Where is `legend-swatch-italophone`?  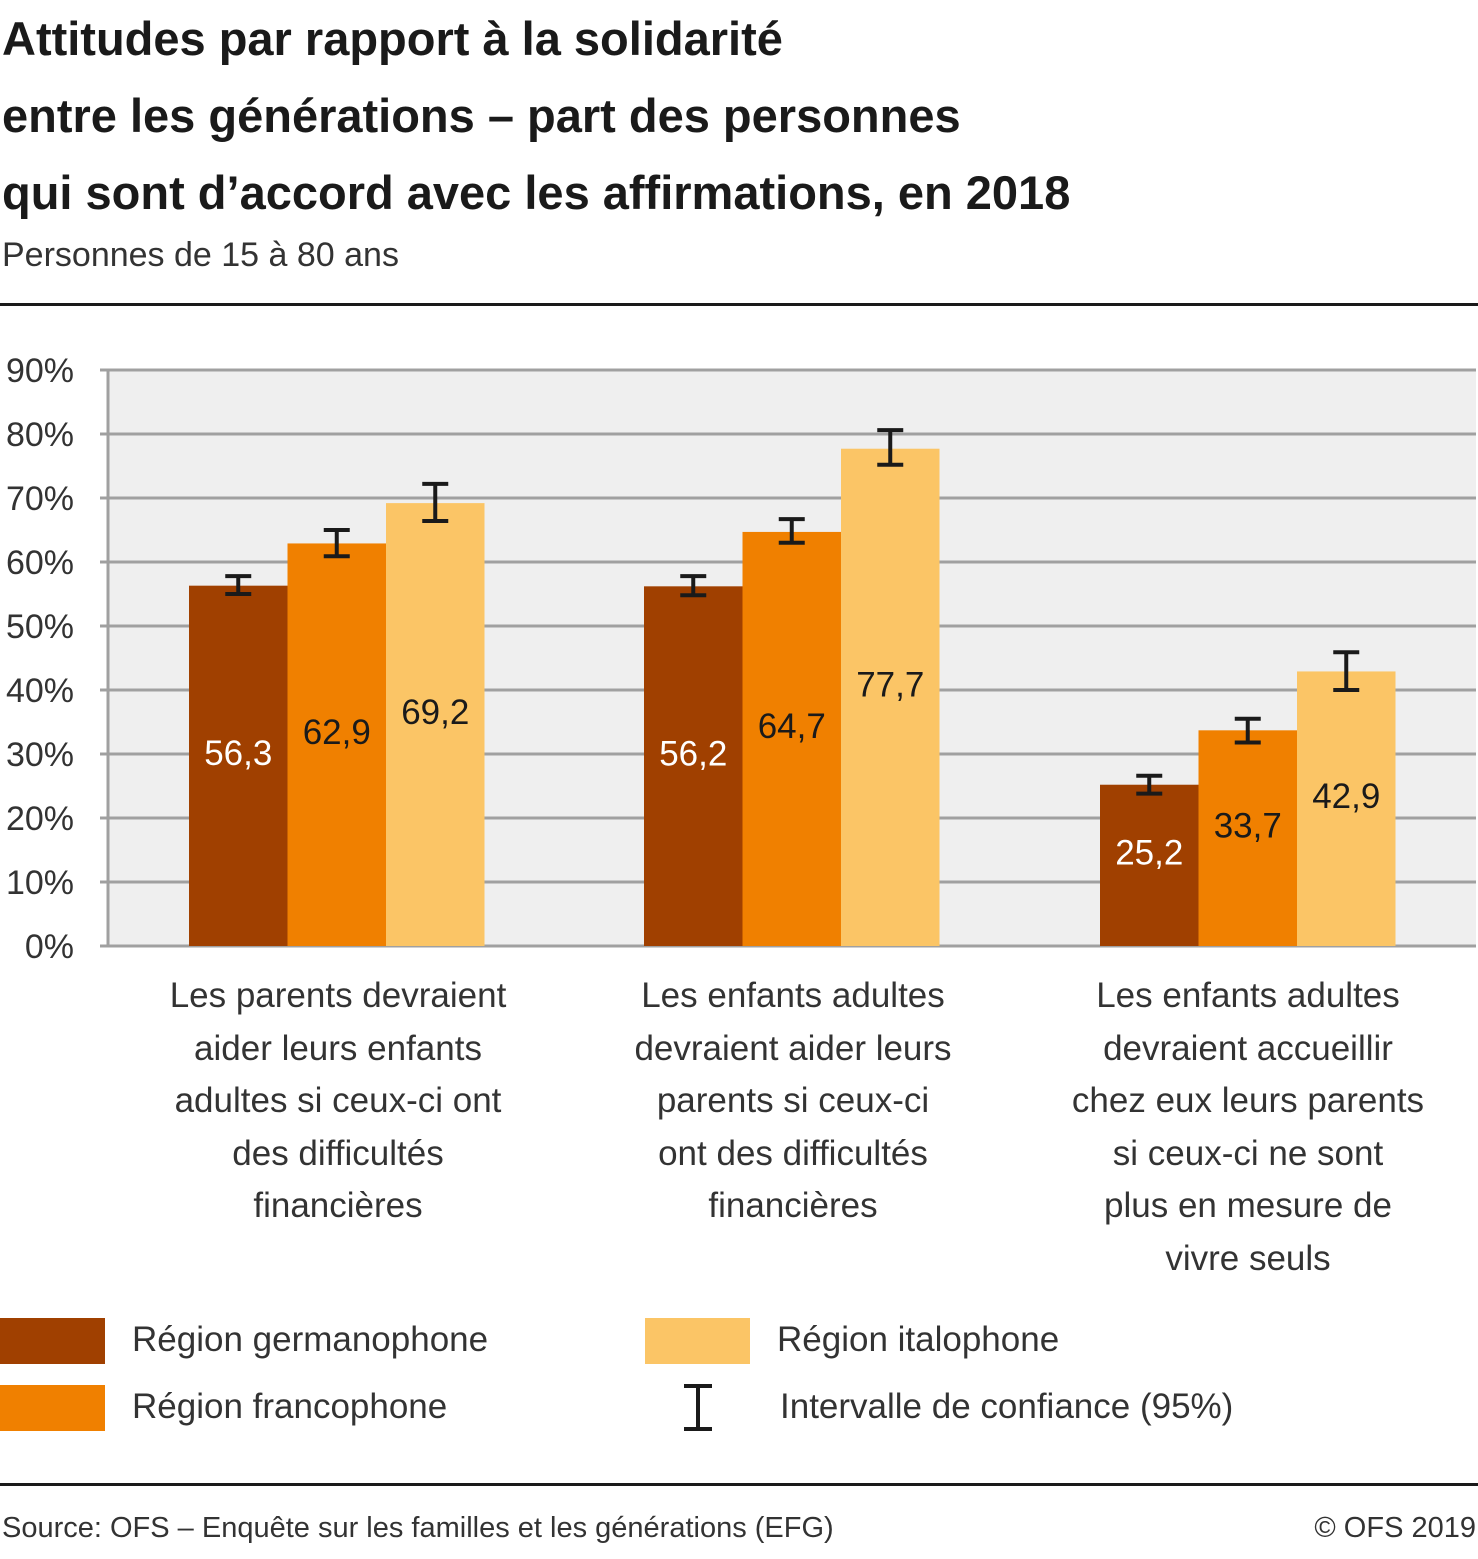
legend-swatch-italophone is located at coordinates (697, 1341).